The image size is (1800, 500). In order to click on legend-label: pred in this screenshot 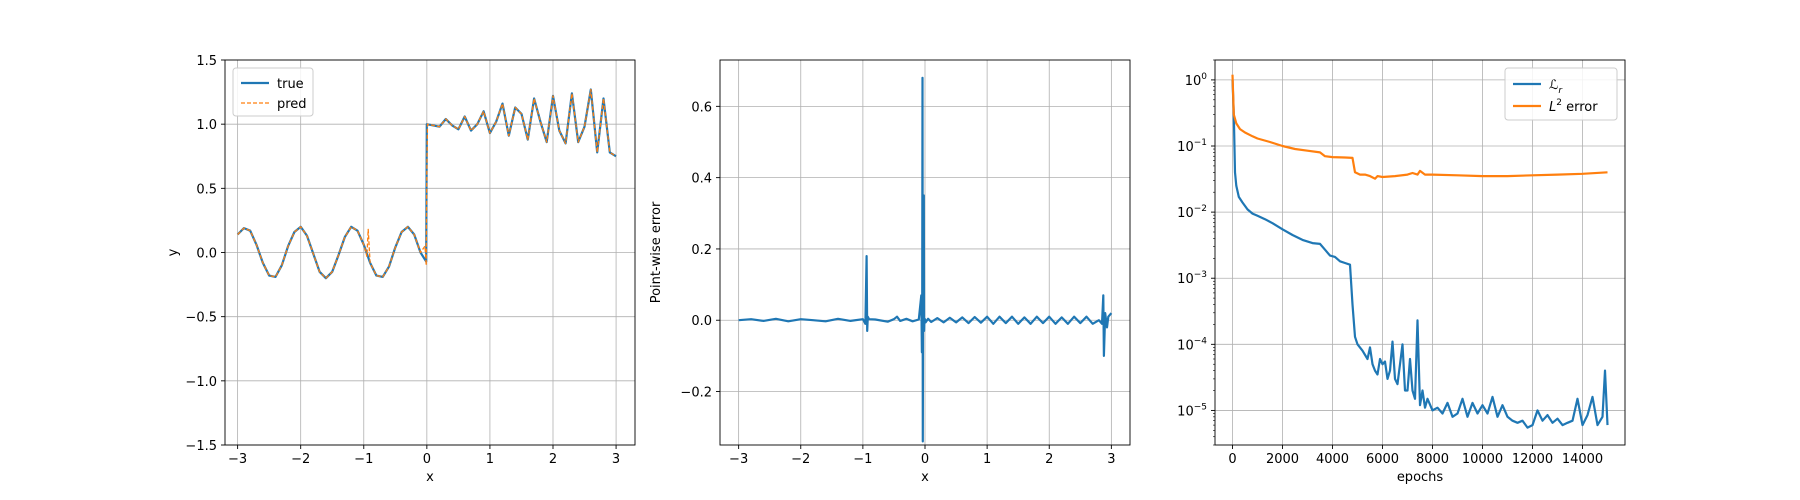, I will do `click(292, 104)`.